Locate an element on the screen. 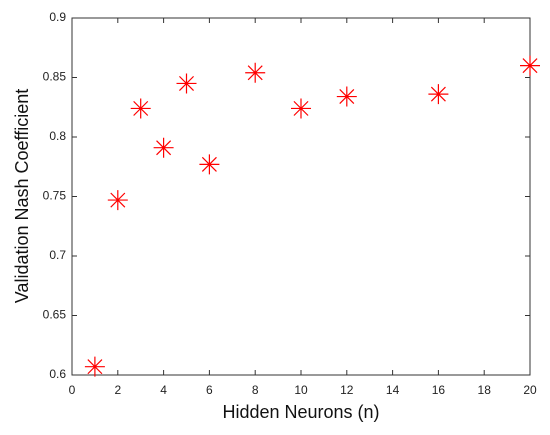 This screenshot has width=550, height=435. y-tick-label: 0.65 is located at coordinates (55, 315).